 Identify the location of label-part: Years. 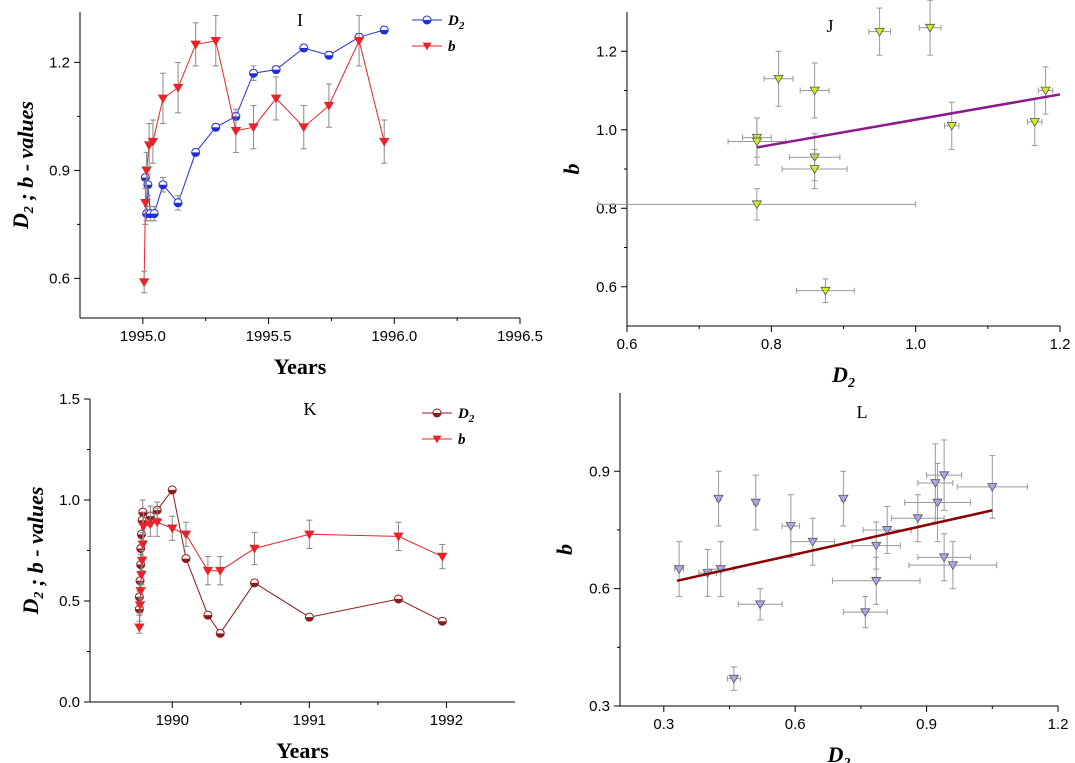
(300, 366).